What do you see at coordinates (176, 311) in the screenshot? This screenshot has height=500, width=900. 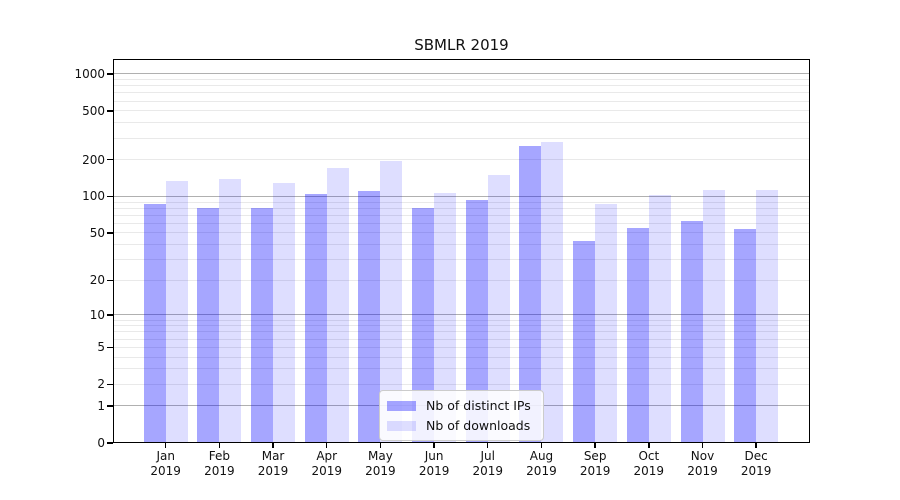 I see `bar-downloads-jan` at bounding box center [176, 311].